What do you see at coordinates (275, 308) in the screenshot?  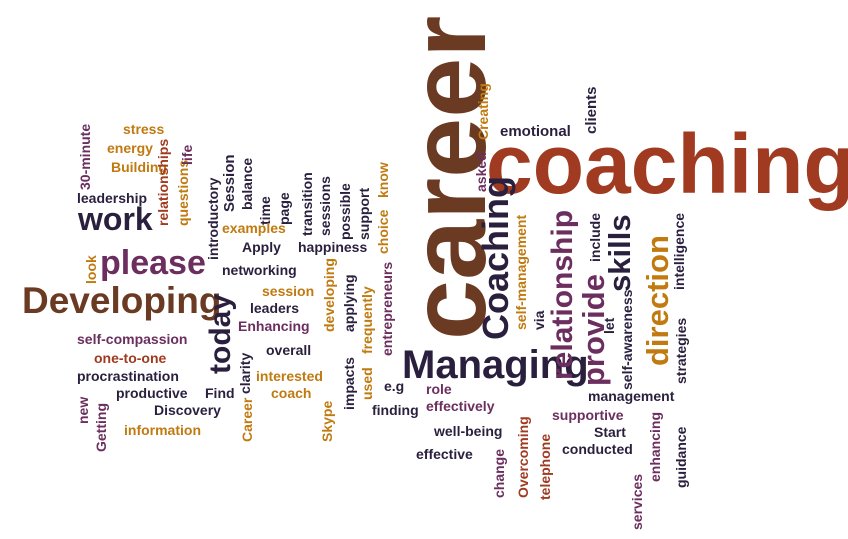 I see `word-leaders: leaders` at bounding box center [275, 308].